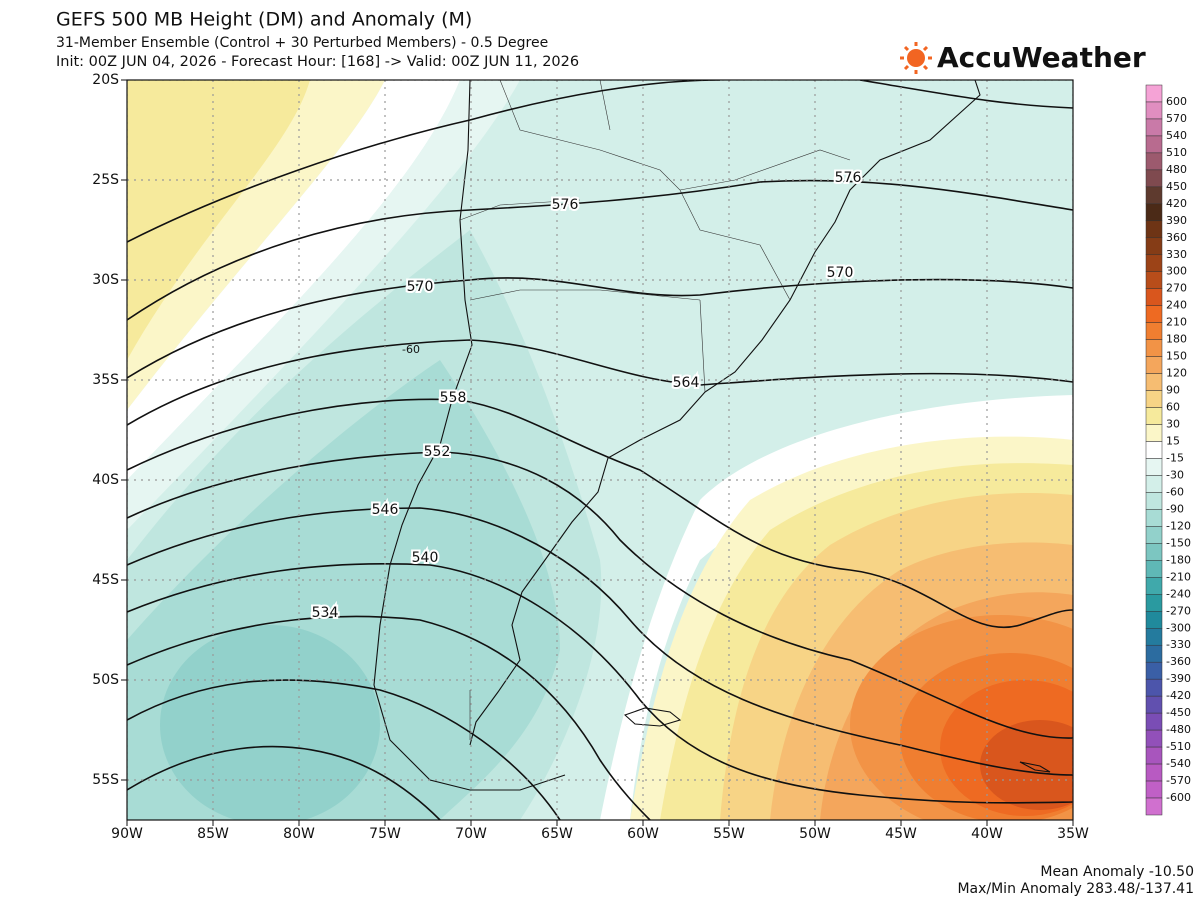  Describe the element at coordinates (1176, 220) in the screenshot. I see `colorbar-label: 390` at that location.